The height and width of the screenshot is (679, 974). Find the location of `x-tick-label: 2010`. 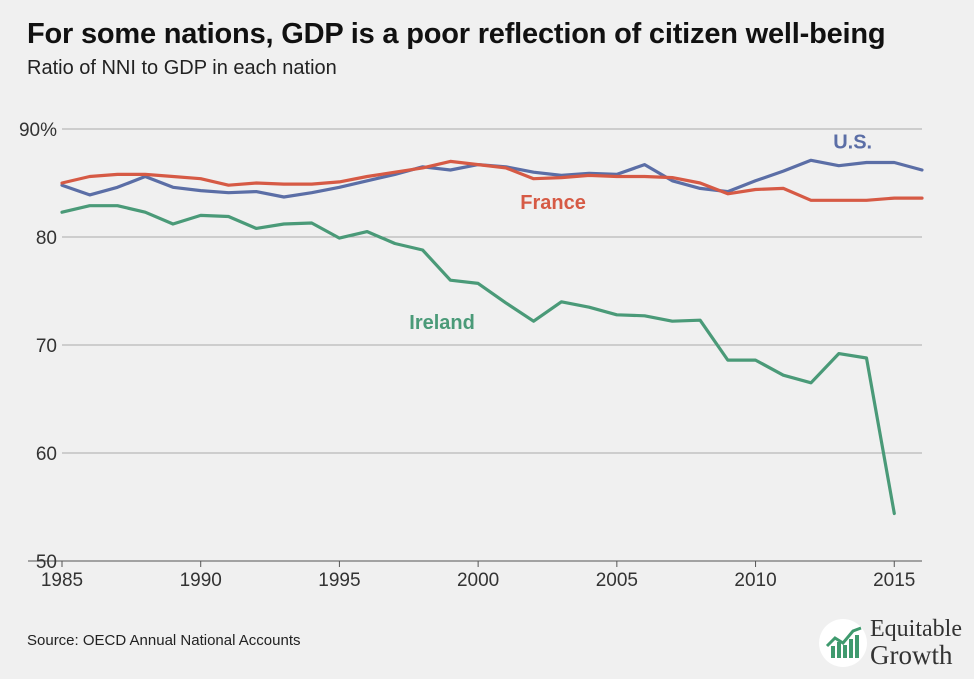

x-tick-label: 2010 is located at coordinates (755, 580).